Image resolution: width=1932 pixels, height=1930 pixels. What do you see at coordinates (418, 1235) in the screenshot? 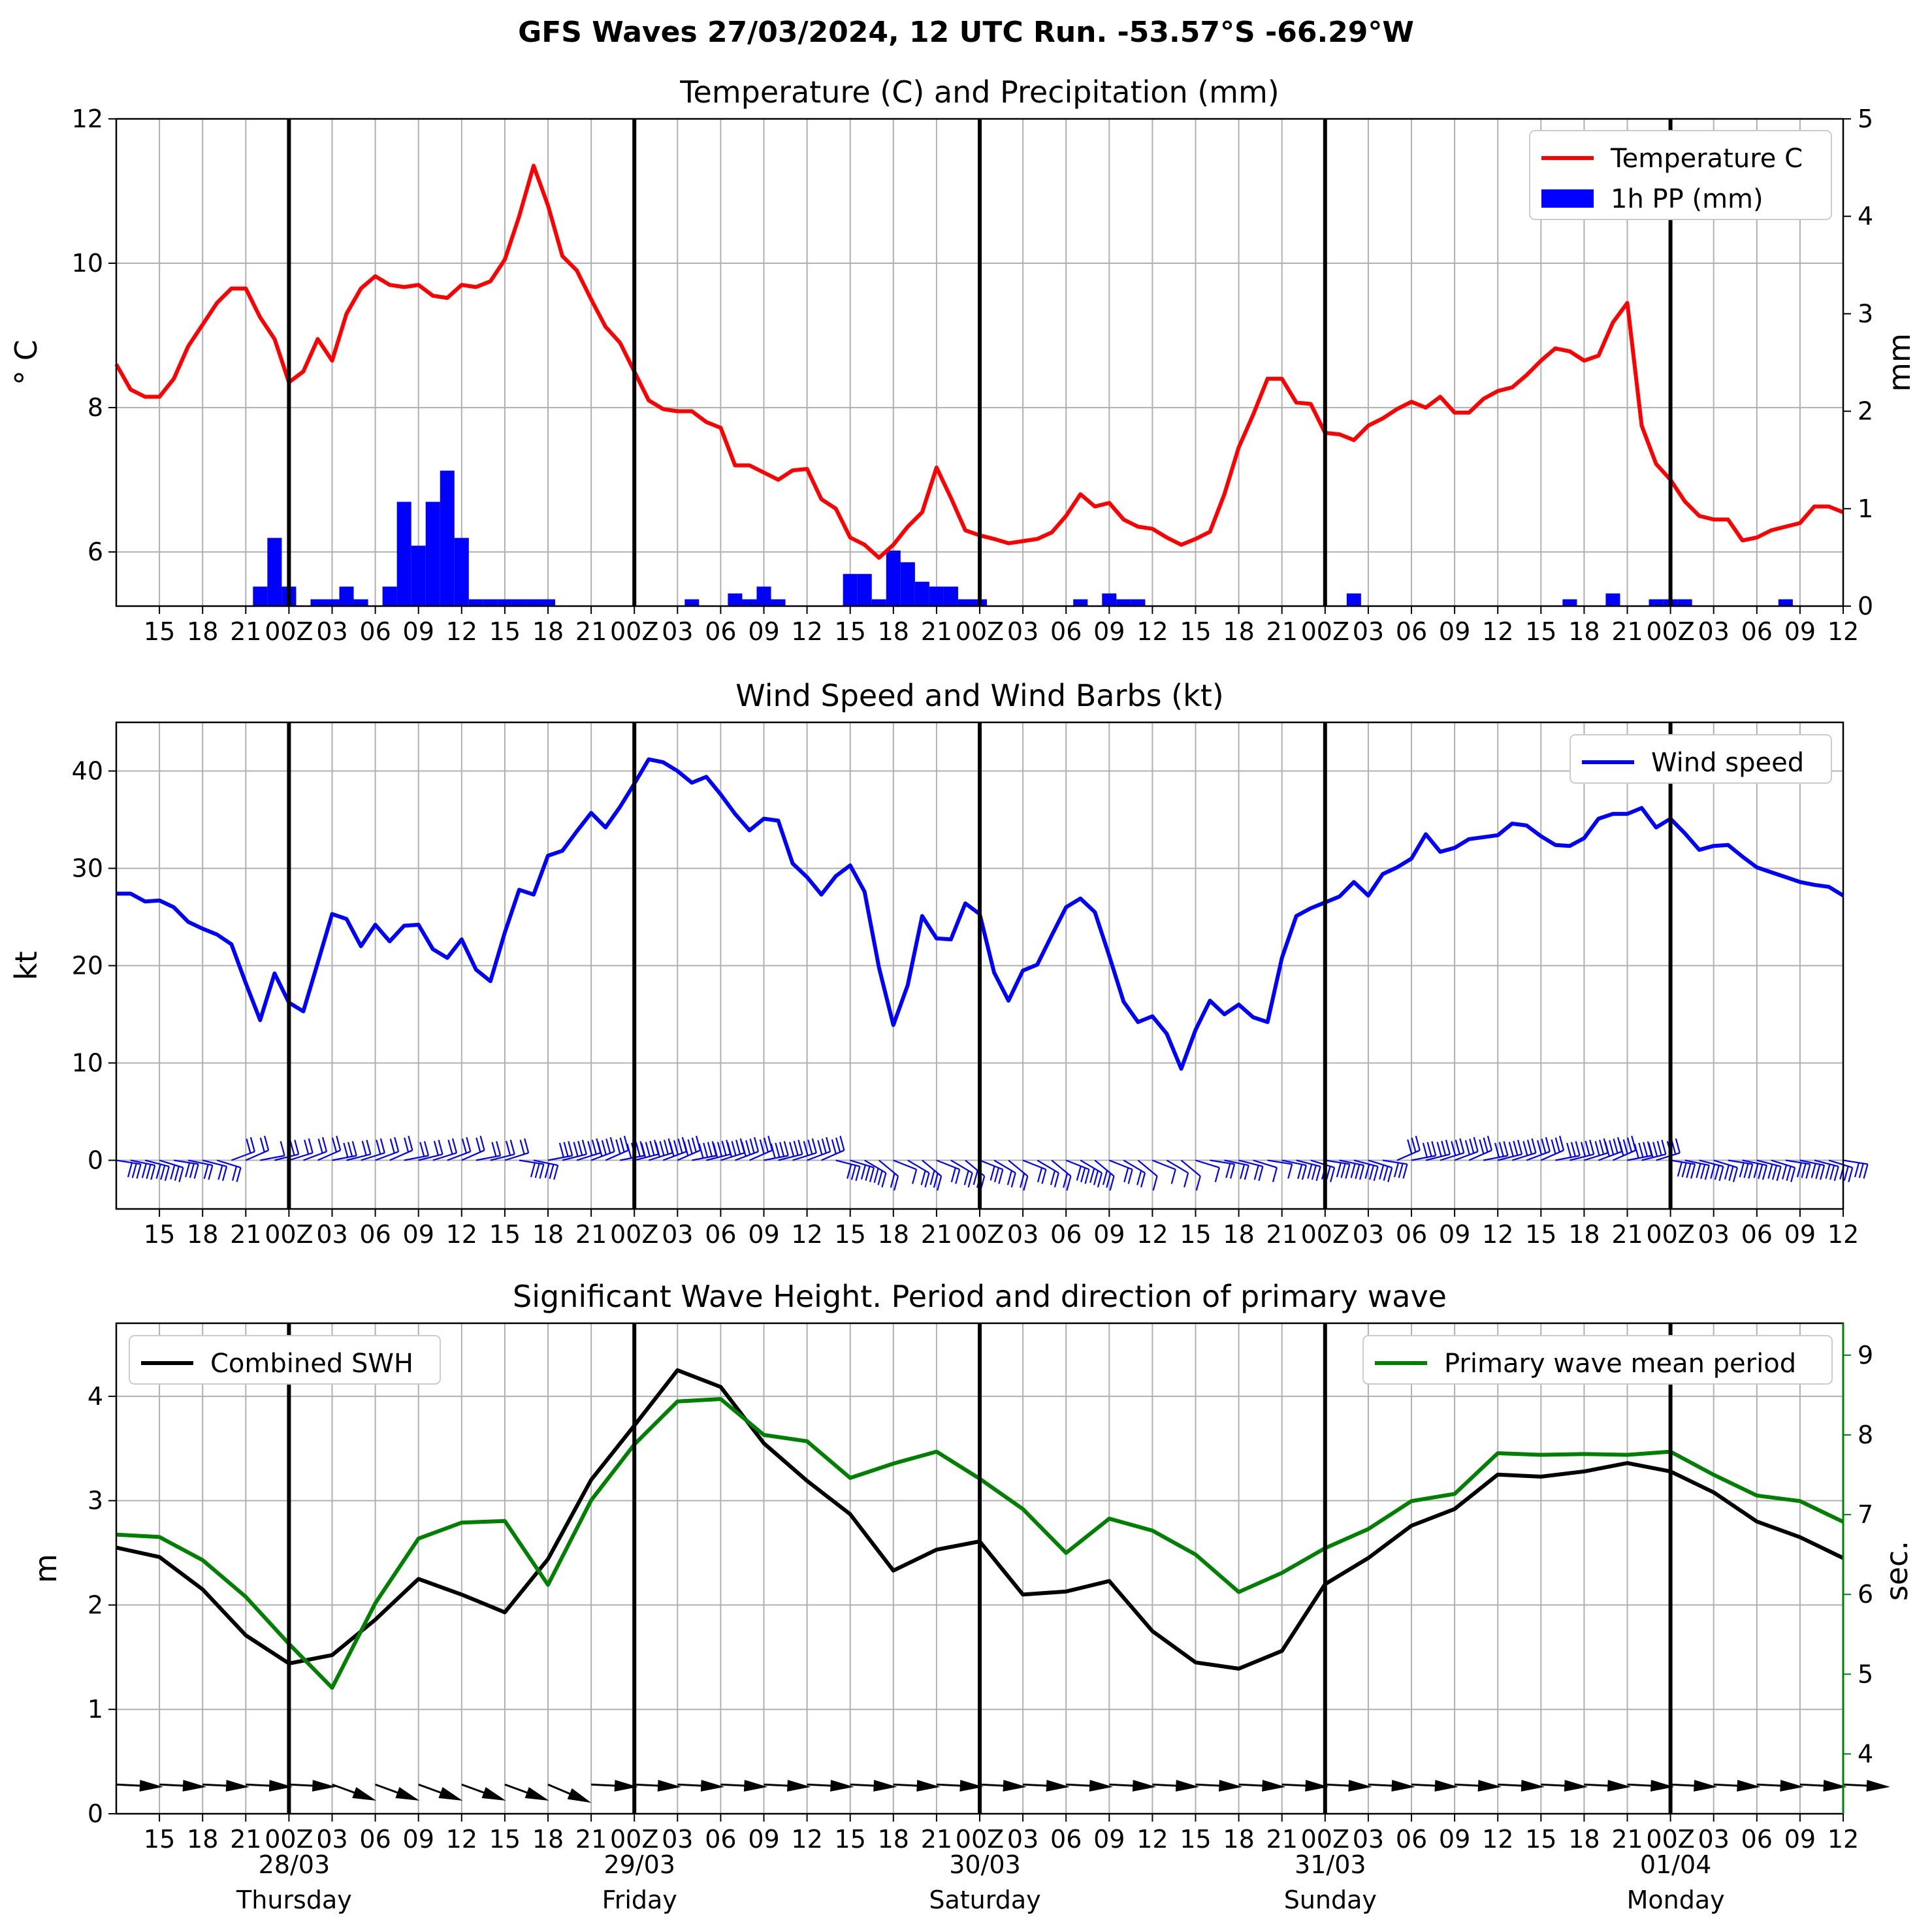
I see `x-tick-label: 09` at bounding box center [418, 1235].